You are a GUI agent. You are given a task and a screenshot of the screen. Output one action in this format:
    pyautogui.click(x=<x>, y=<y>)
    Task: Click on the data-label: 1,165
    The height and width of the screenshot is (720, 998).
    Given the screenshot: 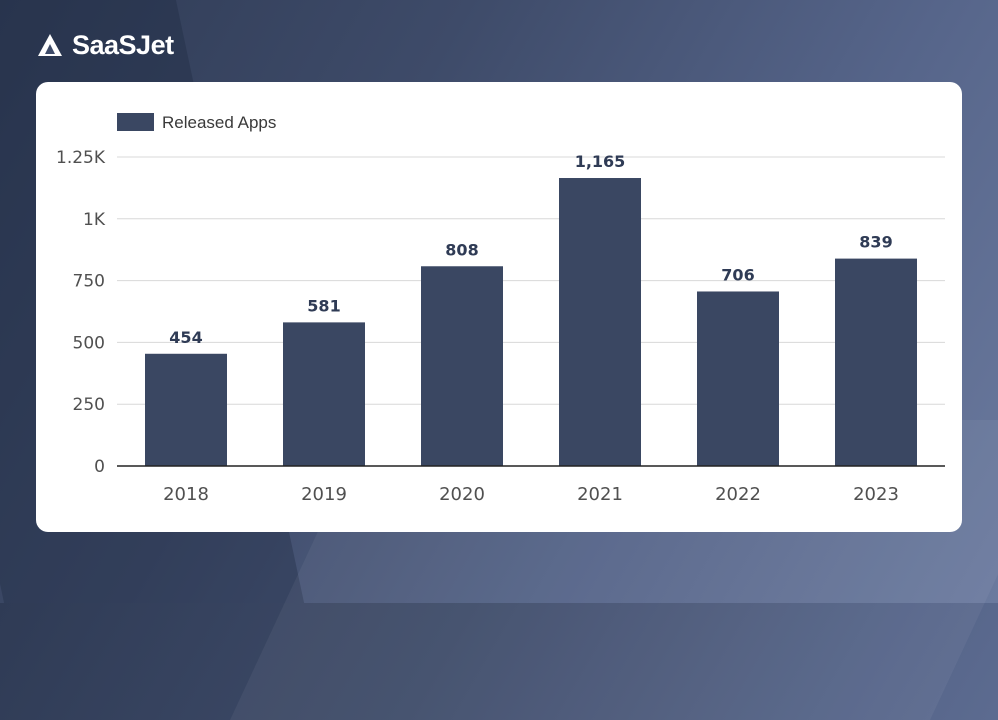 What is the action you would take?
    pyautogui.click(x=600, y=161)
    